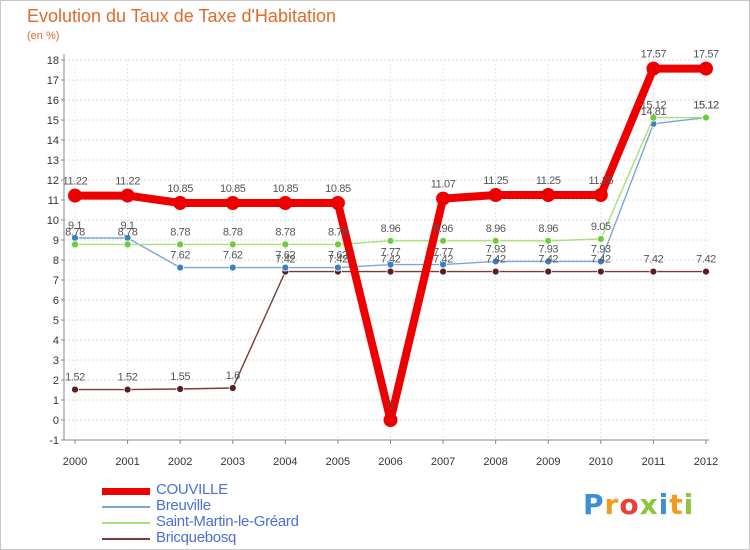 The image size is (750, 550). What do you see at coordinates (181, 16) in the screenshot?
I see `chart-title: Evolution du Taux de Taxe d'Habitation` at bounding box center [181, 16].